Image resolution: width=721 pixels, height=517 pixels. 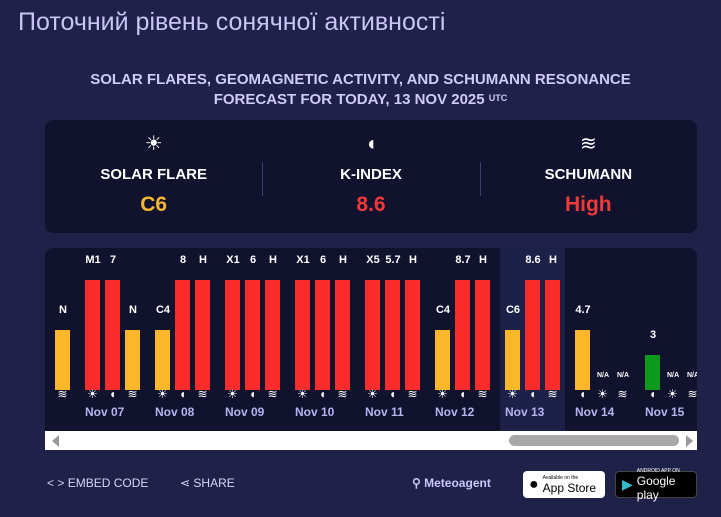 What do you see at coordinates (183, 260) in the screenshot?
I see `kindex-value-label: 8` at bounding box center [183, 260].